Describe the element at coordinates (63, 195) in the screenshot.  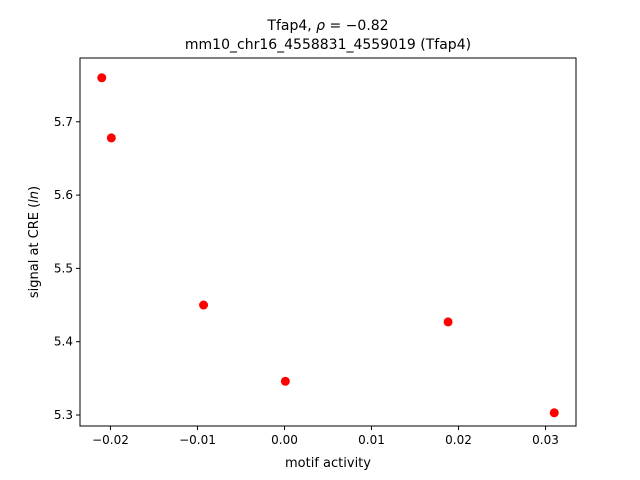
I see `y-tick-label: 5.6` at that location.